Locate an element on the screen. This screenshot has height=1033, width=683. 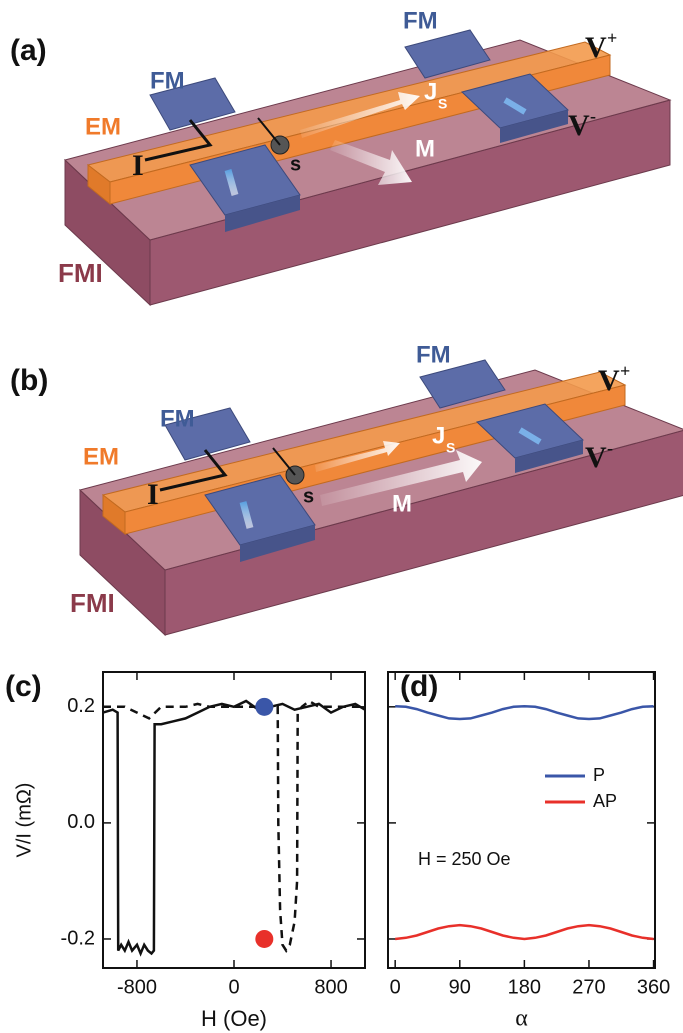
y-tick-label: -0.2 is located at coordinates (78, 938).